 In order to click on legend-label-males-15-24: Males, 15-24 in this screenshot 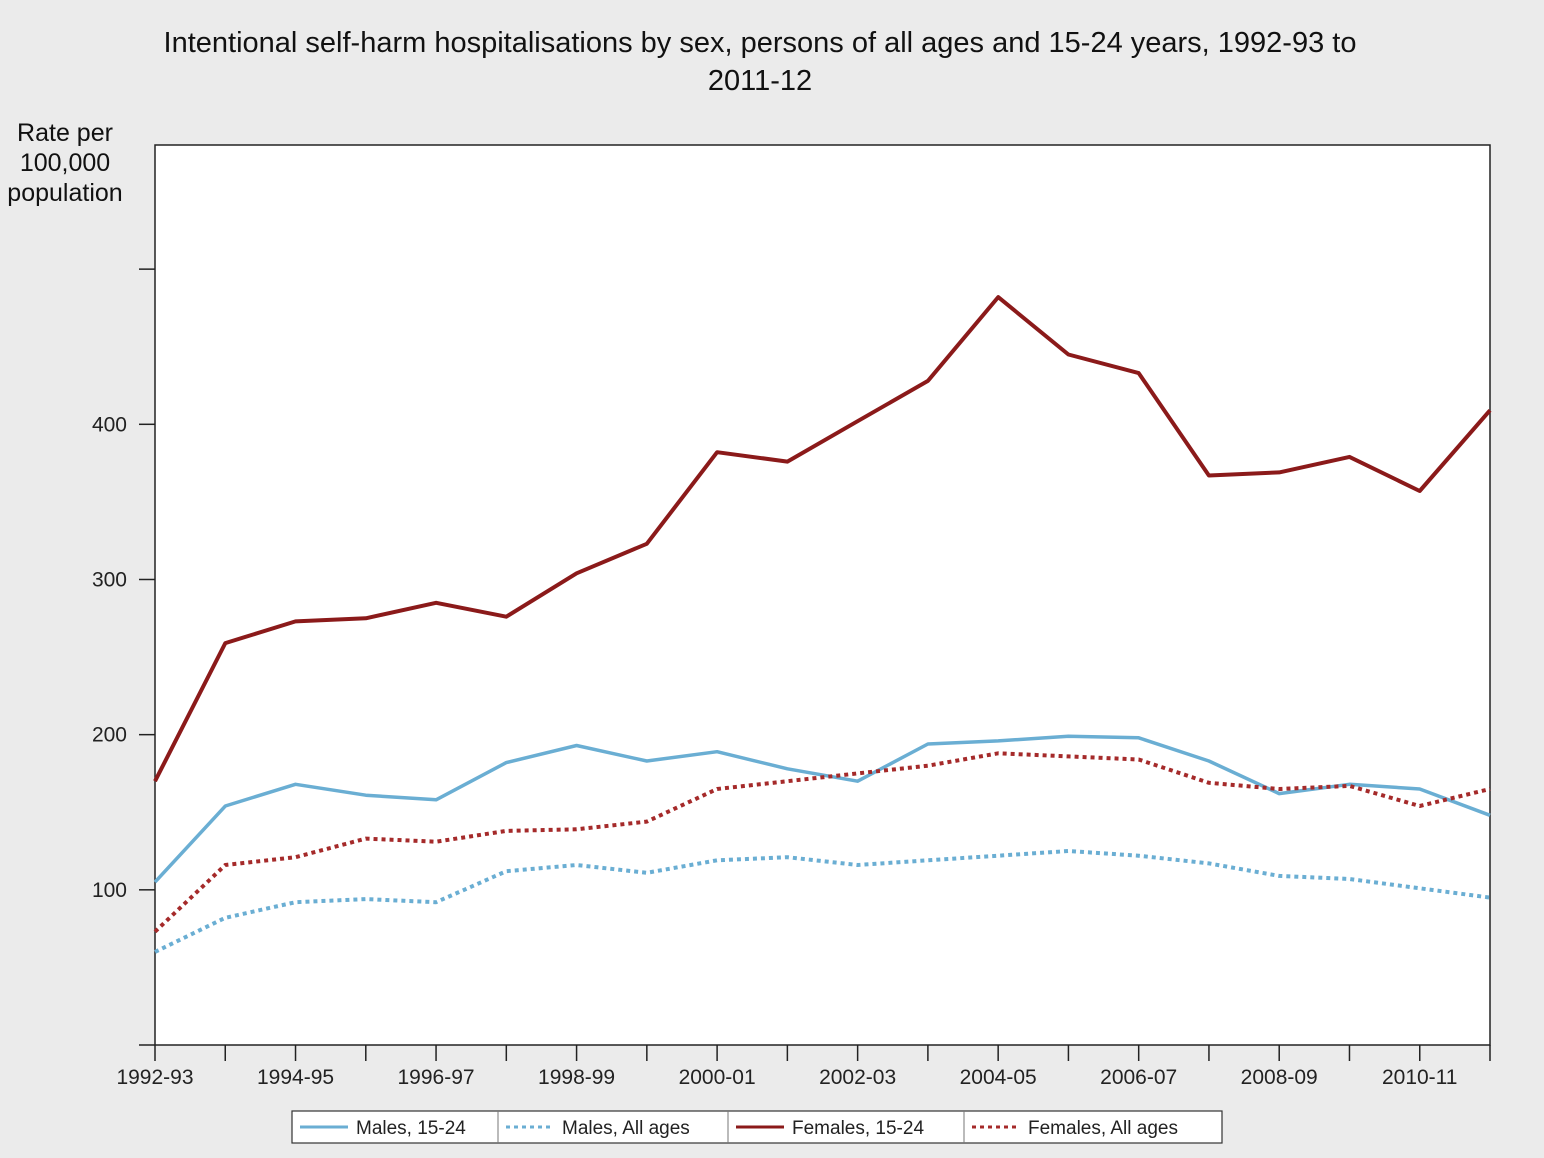, I will do `click(411, 1128)`.